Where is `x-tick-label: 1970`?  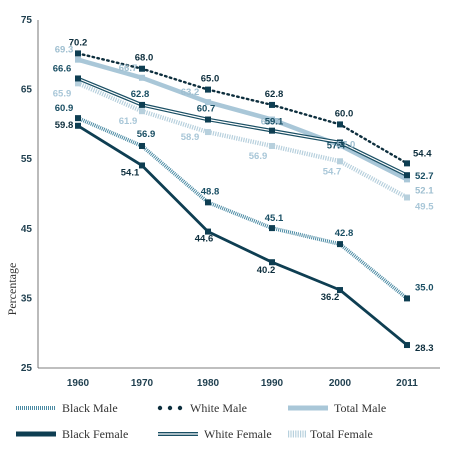 x-tick-label: 1970 is located at coordinates (142, 383).